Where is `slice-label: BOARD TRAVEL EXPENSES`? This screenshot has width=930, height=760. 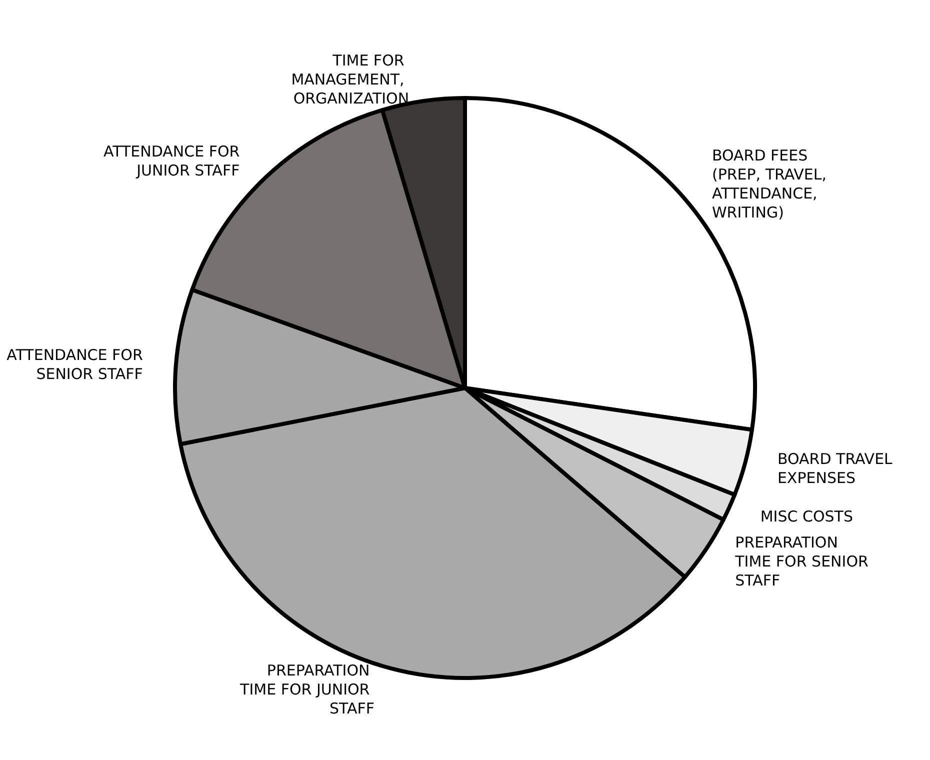 slice-label: BOARD TRAVEL EXPENSES is located at coordinates (837, 468).